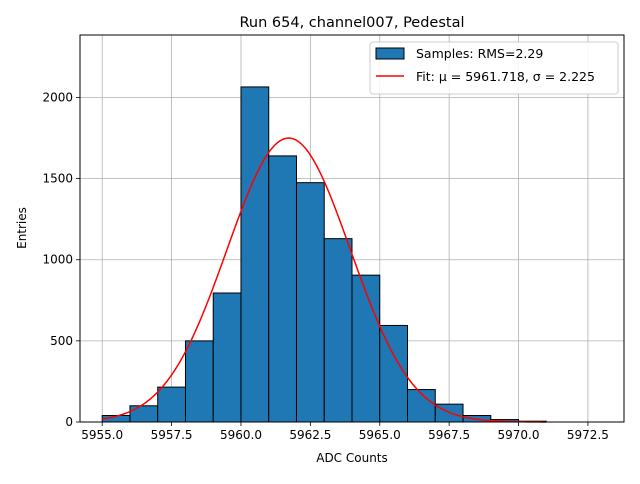 The height and width of the screenshot is (484, 640). I want to click on x-tick-label: 5960.0, so click(241, 435).